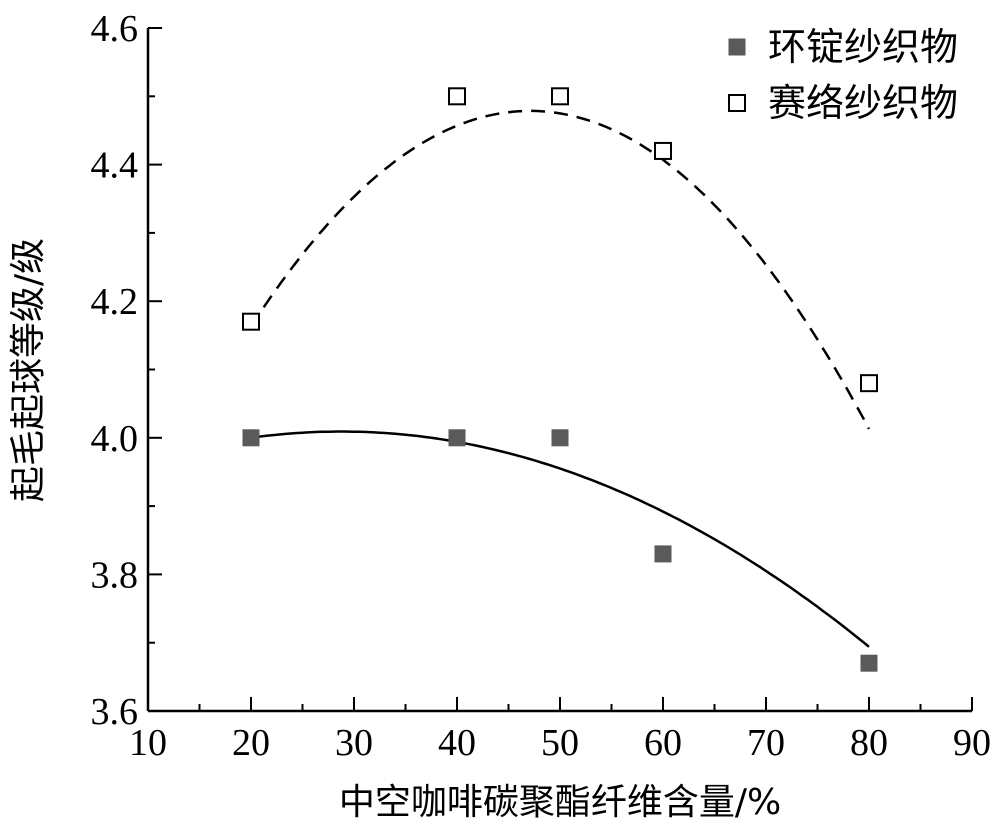 The image size is (1000, 834). What do you see at coordinates (115, 302) in the screenshot?
I see `y-tick-label: 4.2` at bounding box center [115, 302].